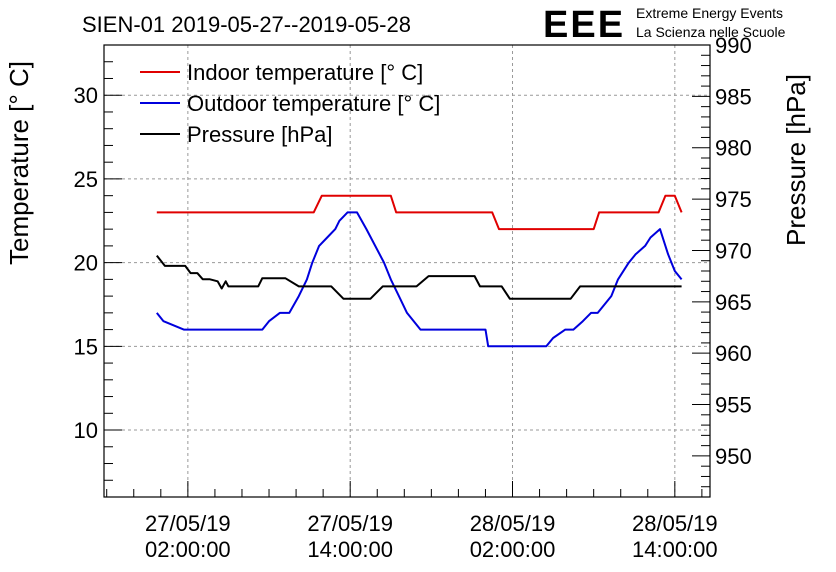  I want to click on y-tick-label: 30, so click(86, 95).